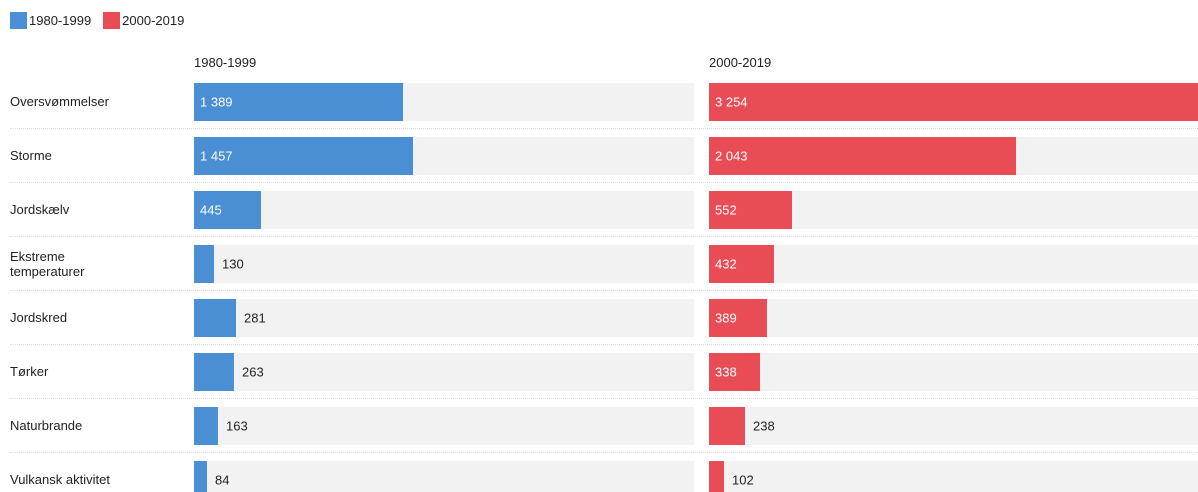  What do you see at coordinates (59, 101) in the screenshot?
I see `row-label-oversvommelser: Oversvømmelser` at bounding box center [59, 101].